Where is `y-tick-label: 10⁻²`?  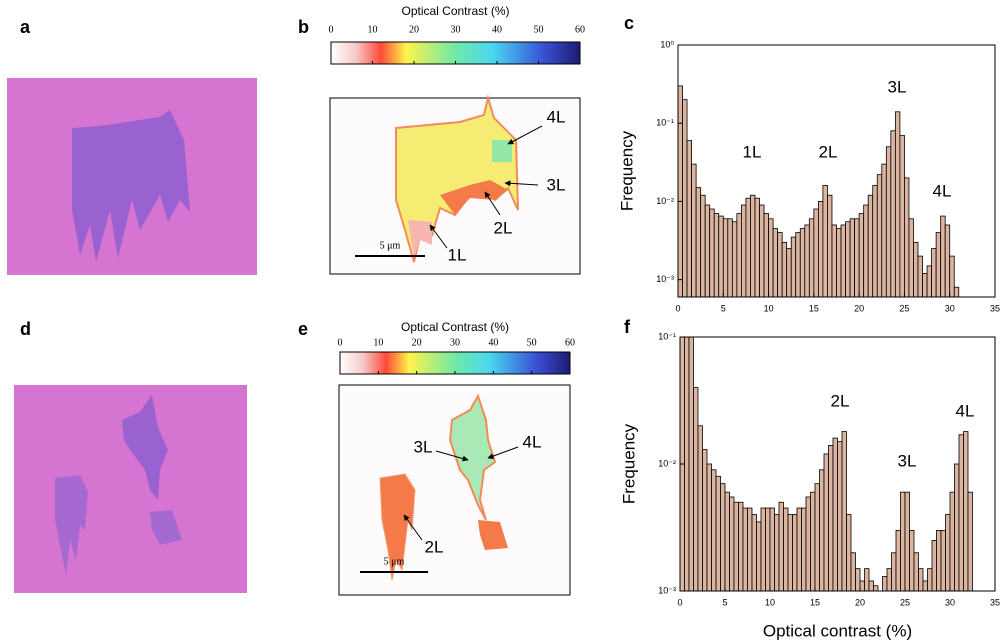
y-tick-label: 10⁻² is located at coordinates (667, 463).